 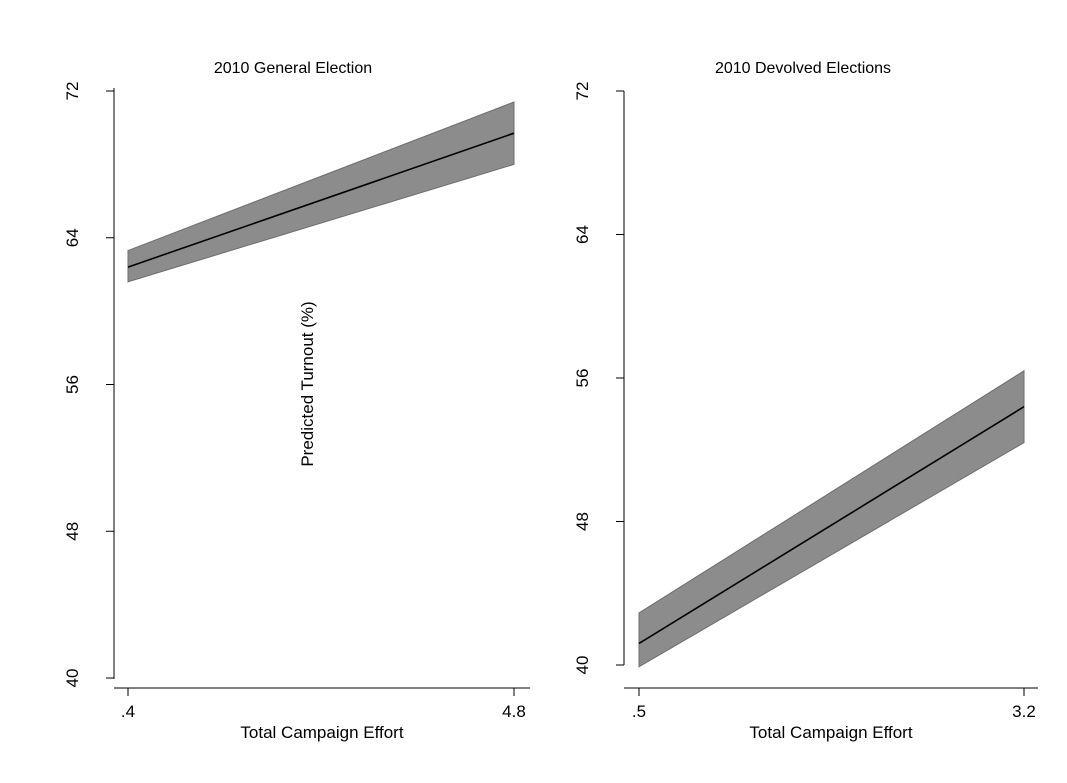 What do you see at coordinates (128, 711) in the screenshot?
I see `x-tick-label: .4` at bounding box center [128, 711].